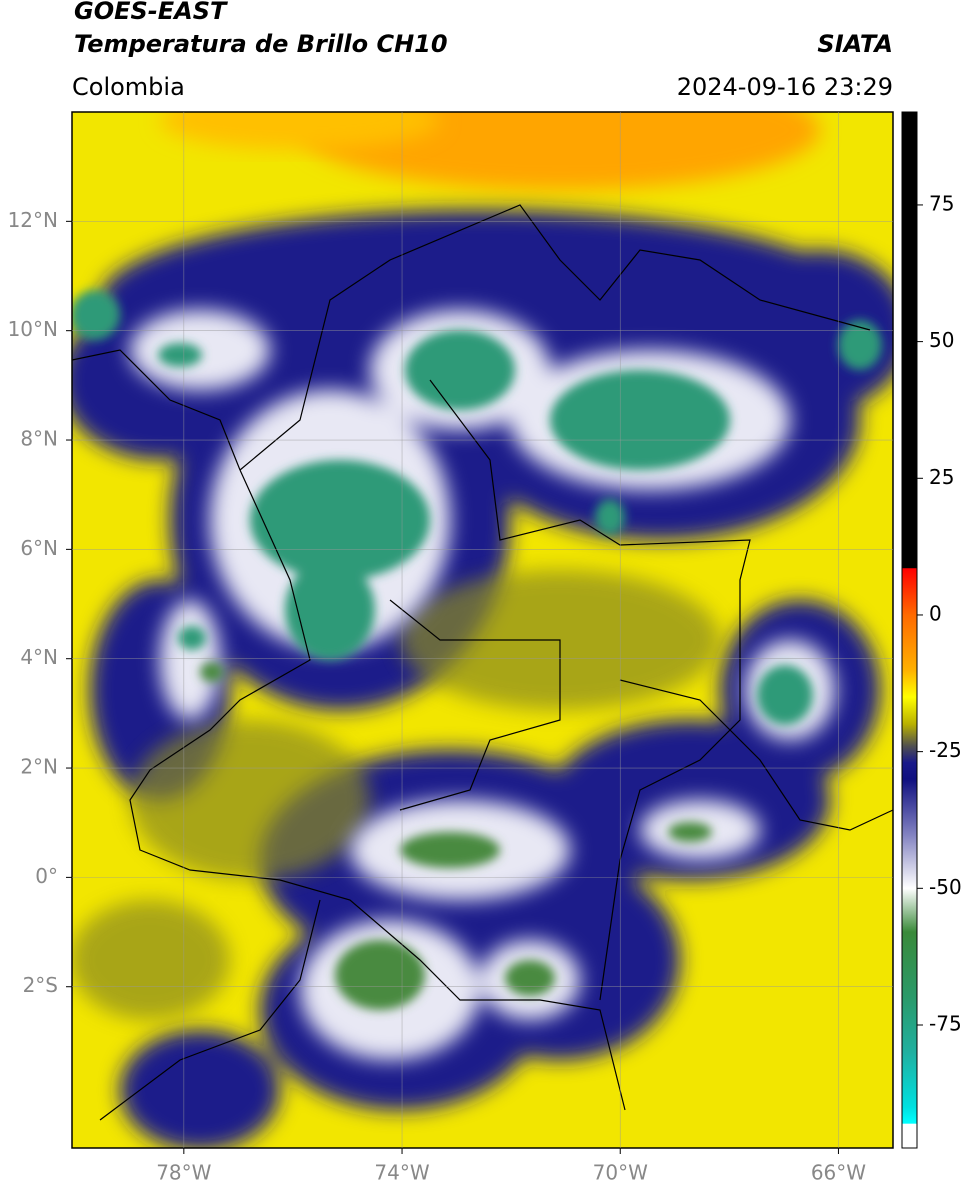 The width and height of the screenshot is (966, 1194). Describe the element at coordinates (941, 203) in the screenshot. I see `colorbar-tick-label: 75` at that location.